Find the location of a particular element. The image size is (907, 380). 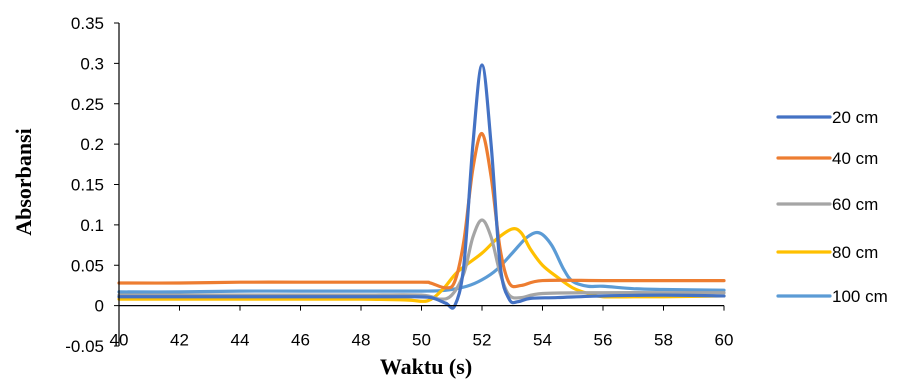

legend-label-20-cm: 20 cm is located at coordinates (855, 117).